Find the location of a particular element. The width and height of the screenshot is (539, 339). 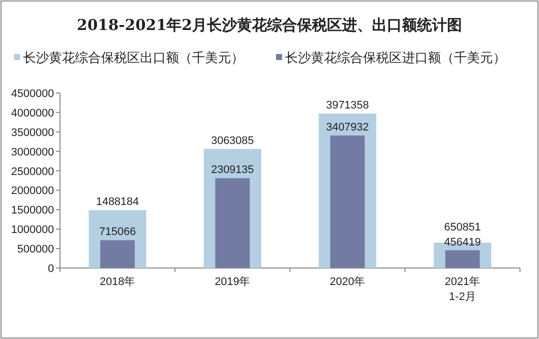

y-tick-label: 4500000 is located at coordinates (32, 94).